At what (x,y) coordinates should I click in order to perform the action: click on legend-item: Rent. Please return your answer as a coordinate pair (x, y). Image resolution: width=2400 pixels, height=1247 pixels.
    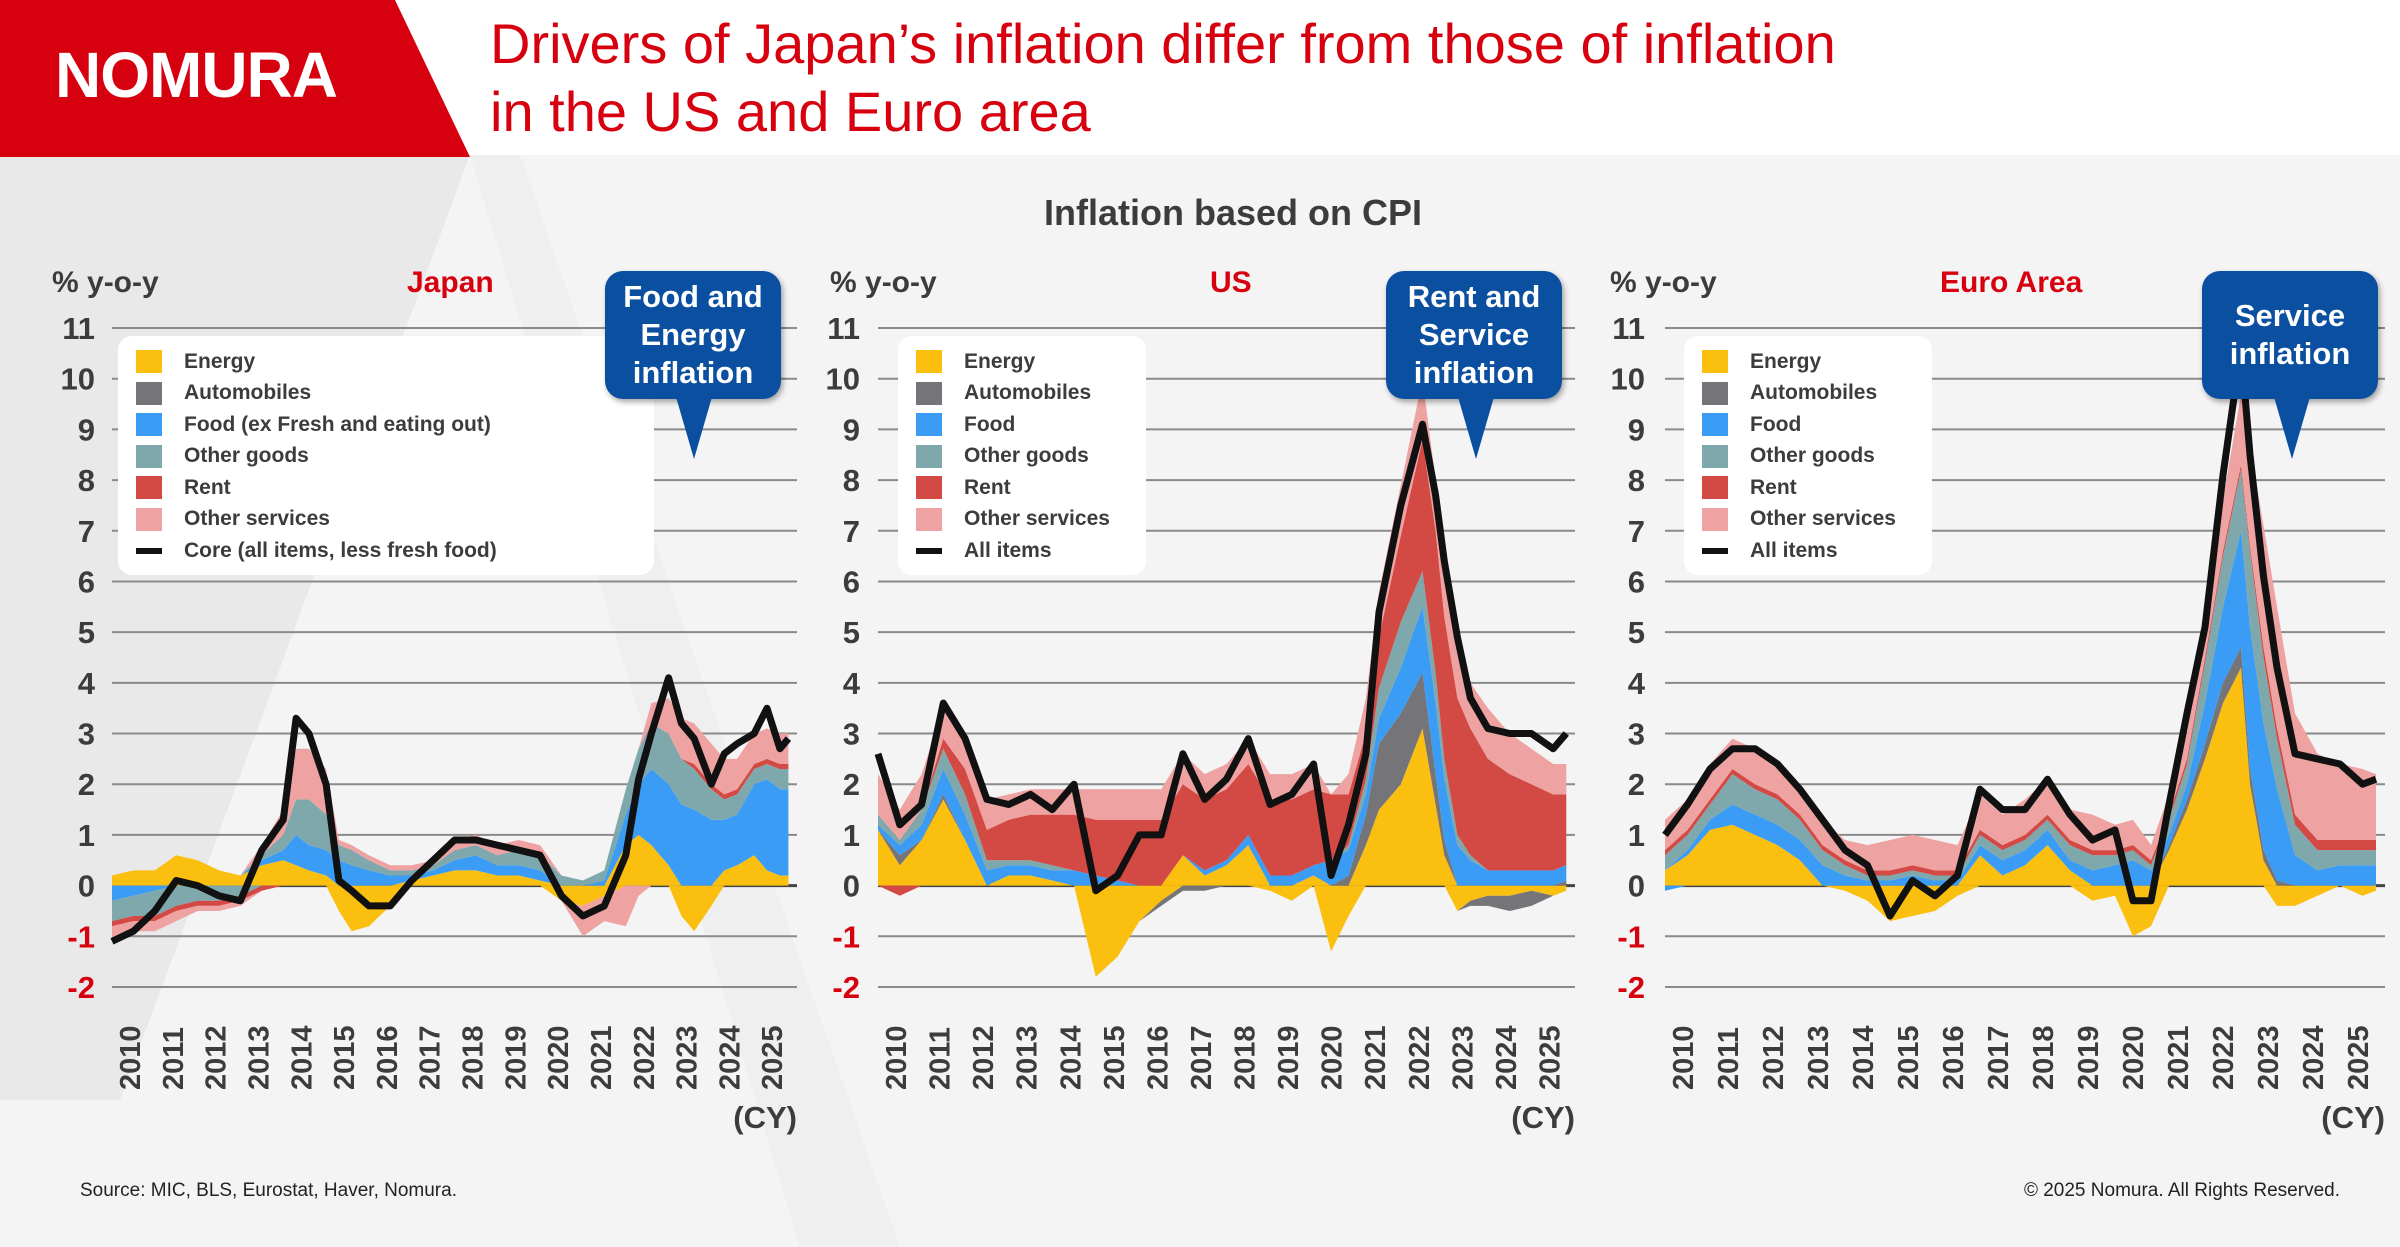
    Looking at the image, I should click on (386, 488).